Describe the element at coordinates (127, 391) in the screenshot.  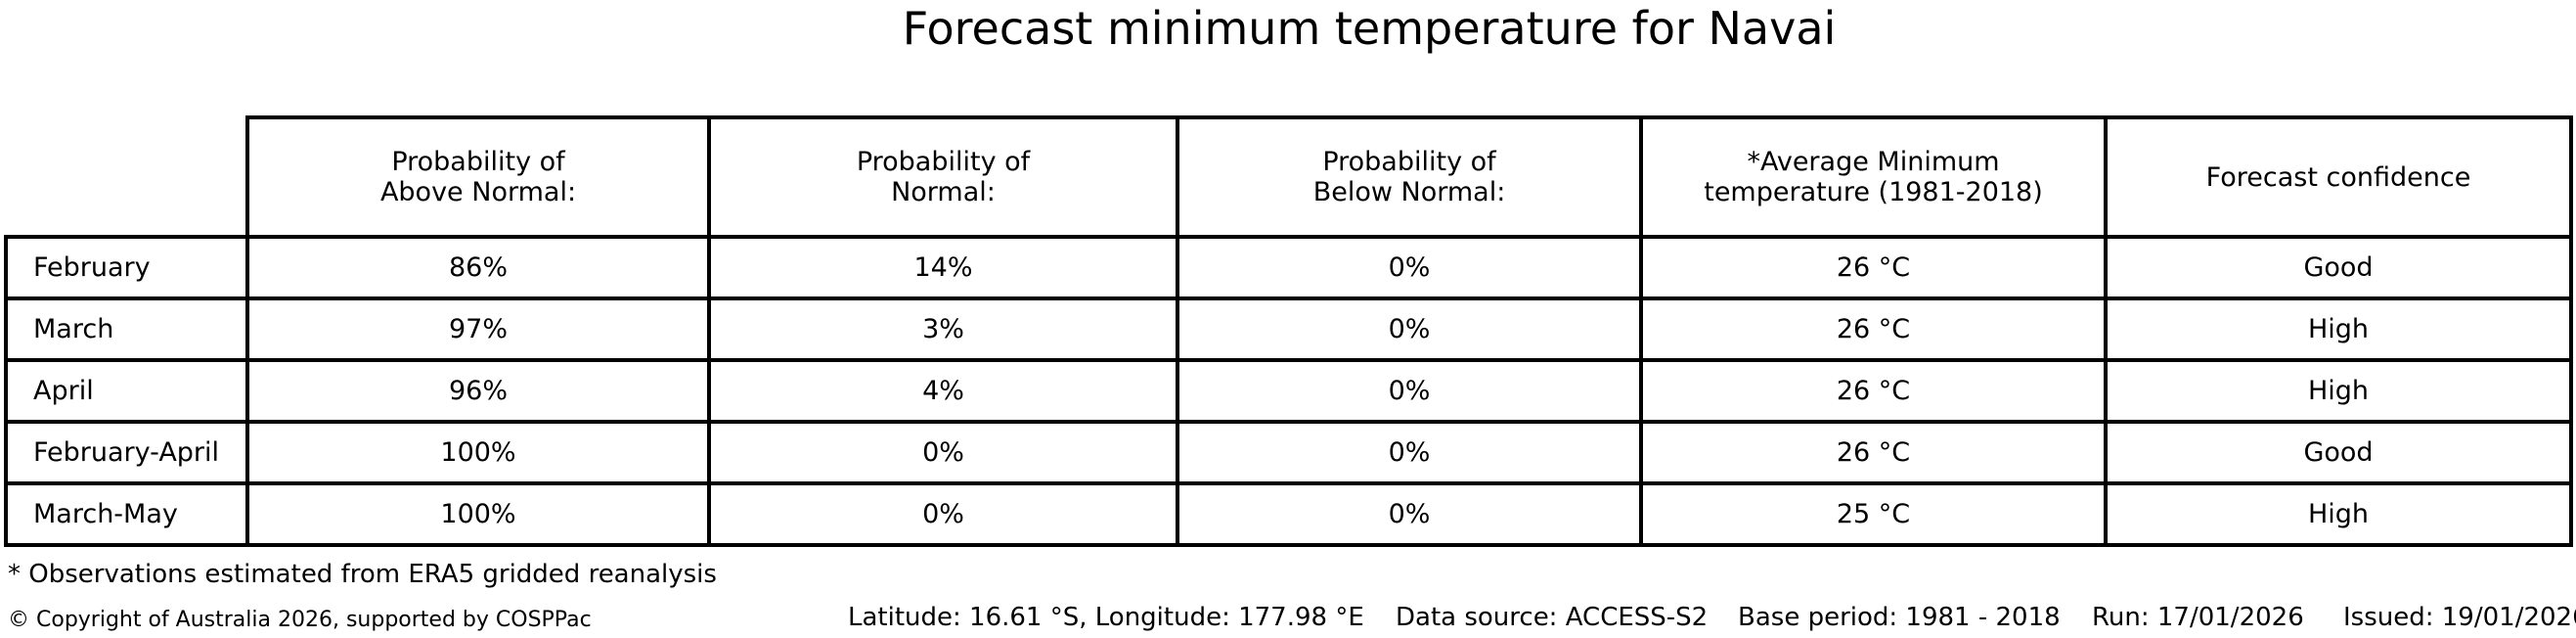
I see `row-label: April` at that location.